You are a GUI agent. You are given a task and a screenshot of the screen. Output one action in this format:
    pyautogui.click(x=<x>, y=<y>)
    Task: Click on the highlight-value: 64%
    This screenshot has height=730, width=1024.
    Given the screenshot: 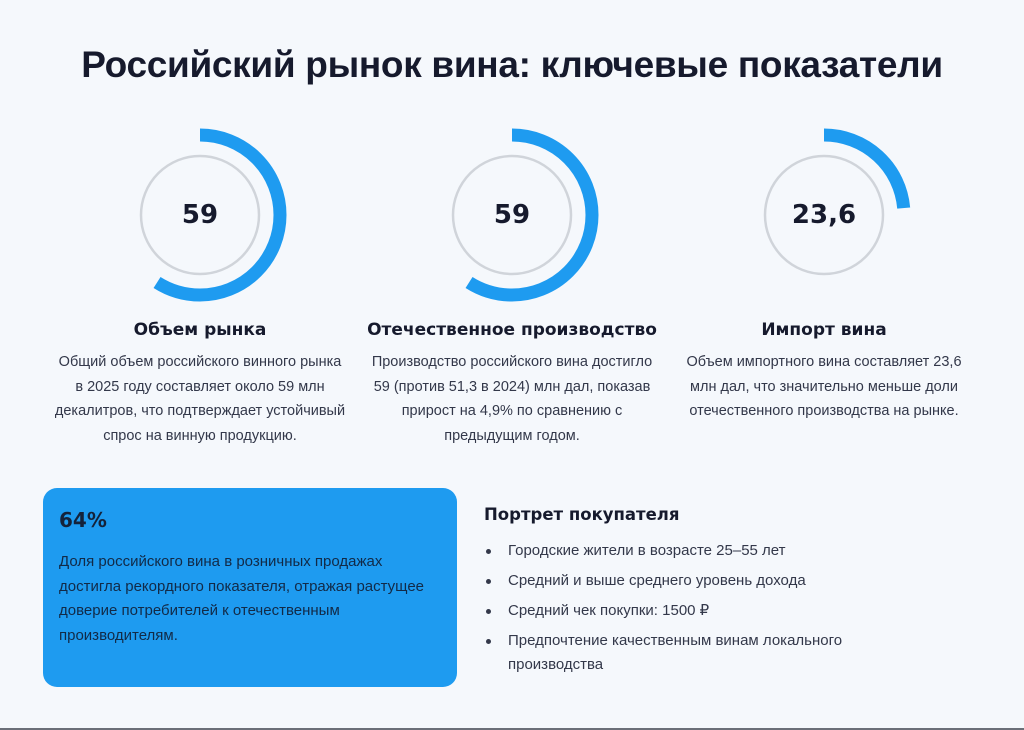 What is the action you would take?
    pyautogui.click(x=83, y=520)
    